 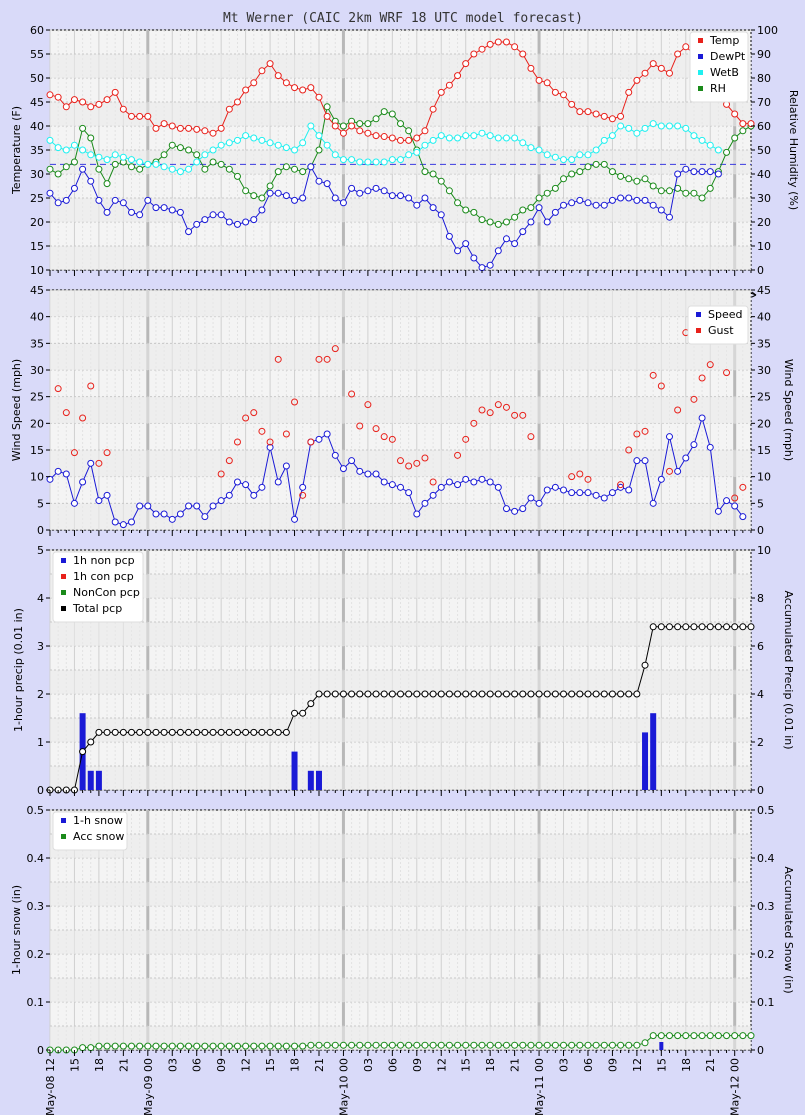 I want to click on precip-acc-ytick-label: 6, so click(x=760, y=646).